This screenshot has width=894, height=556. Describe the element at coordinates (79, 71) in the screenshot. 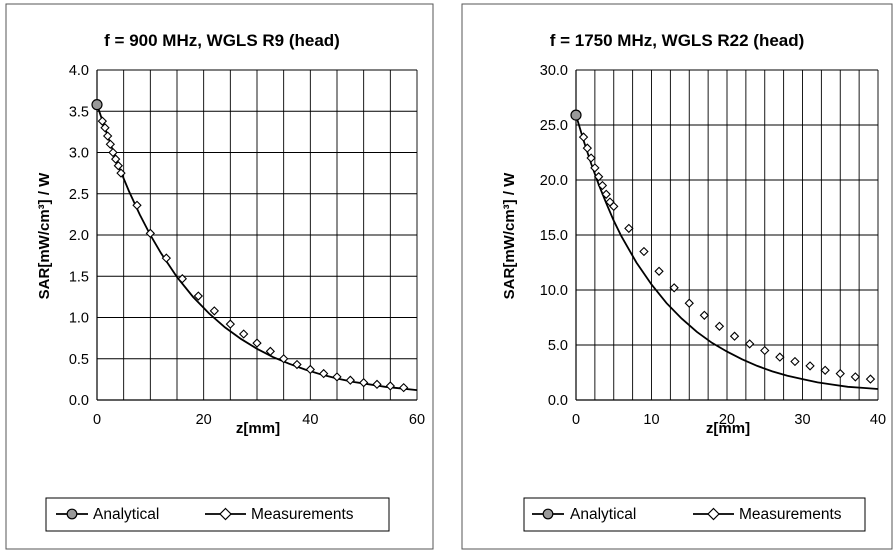

I see `y-tick-label: 4.0` at that location.